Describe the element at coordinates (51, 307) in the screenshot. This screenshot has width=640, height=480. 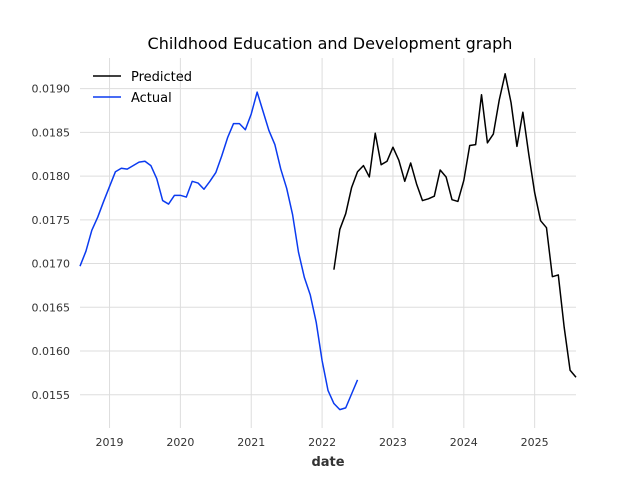
I see `y-tick-label: 0.0165` at that location.